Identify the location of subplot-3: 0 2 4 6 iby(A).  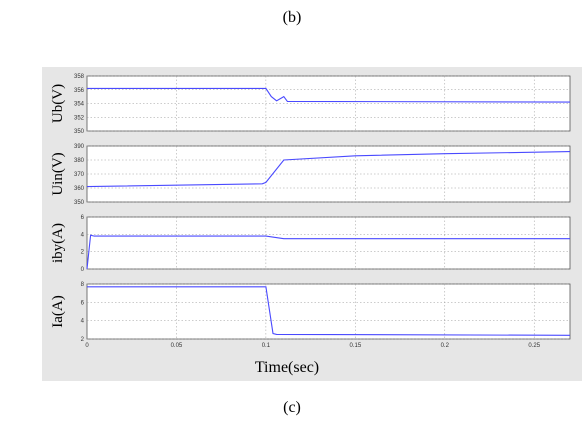
(310, 244).